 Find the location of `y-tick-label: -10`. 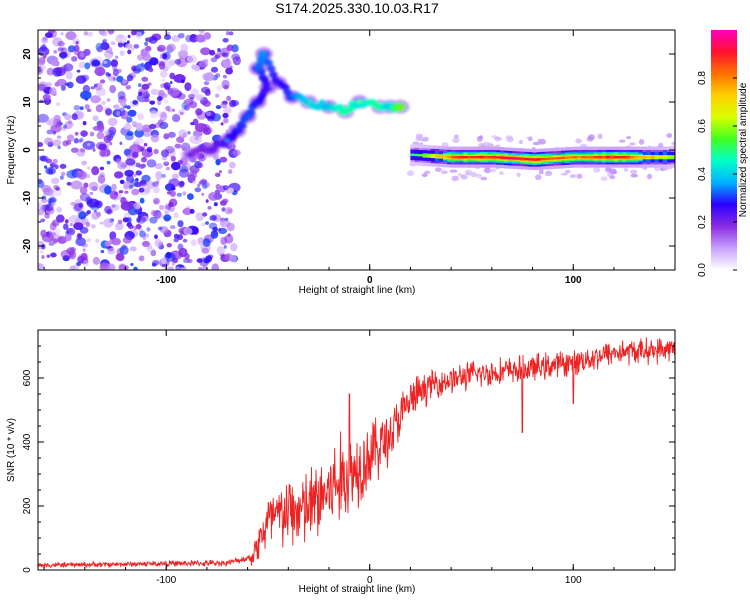

y-tick-label: -10 is located at coordinates (27, 197).